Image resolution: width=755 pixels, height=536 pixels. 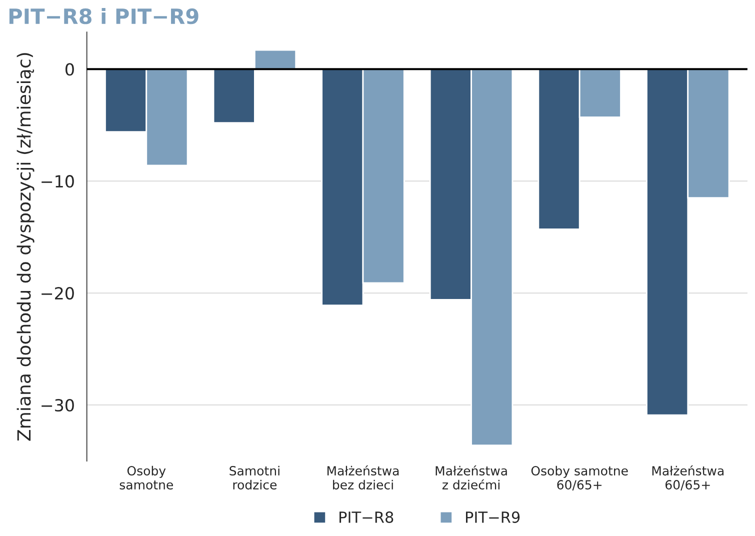 I want to click on y-axis-title: Zmiana dochodu do dyspozycji (zł/miesiąc), so click(x=25, y=247).